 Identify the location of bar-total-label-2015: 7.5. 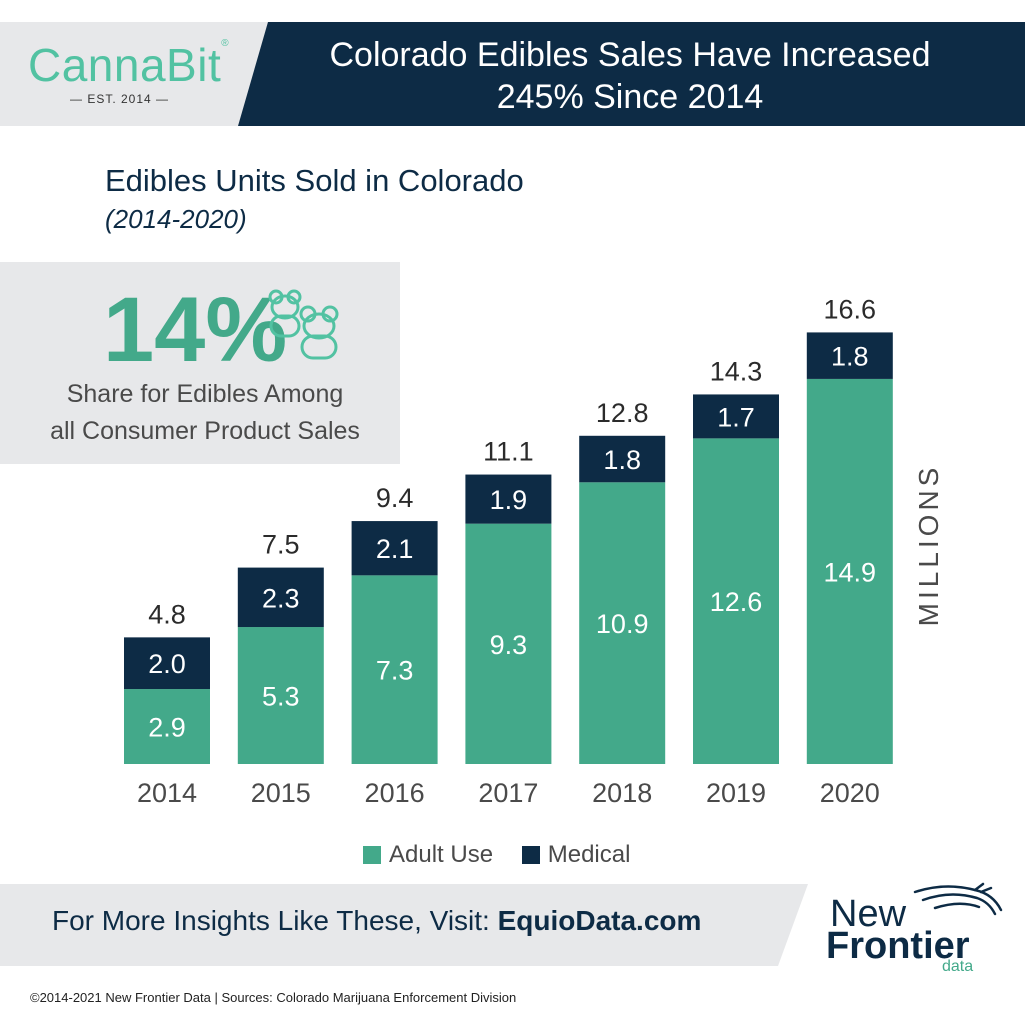
(281, 545).